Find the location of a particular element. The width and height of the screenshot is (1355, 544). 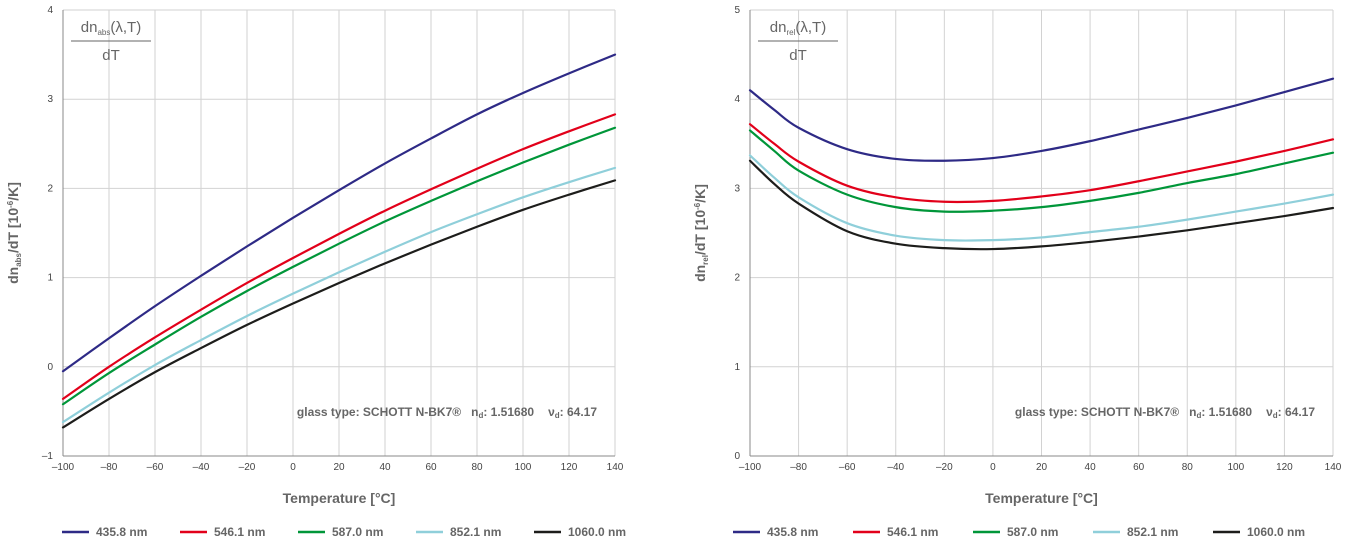

y-axis-title: dnabs/dT [10-6/K] is located at coordinates (14, 233).